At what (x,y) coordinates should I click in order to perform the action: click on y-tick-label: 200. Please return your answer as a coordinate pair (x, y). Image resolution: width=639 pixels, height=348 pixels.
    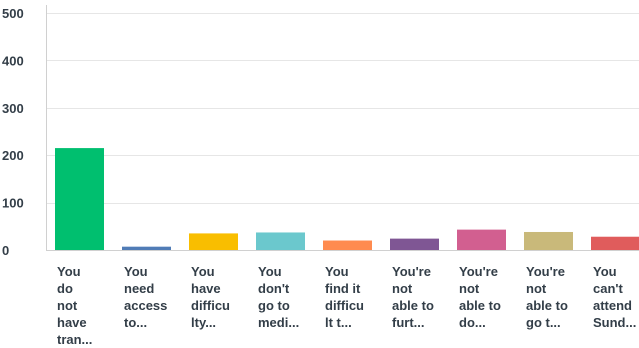
    Looking at the image, I should click on (13, 155).